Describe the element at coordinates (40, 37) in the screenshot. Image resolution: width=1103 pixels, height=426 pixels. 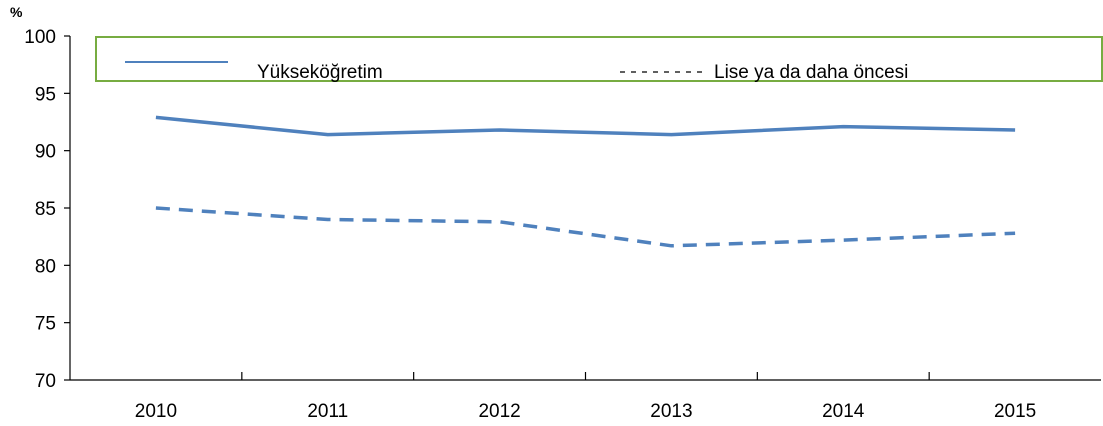
I see `y-tick-label: 100` at that location.